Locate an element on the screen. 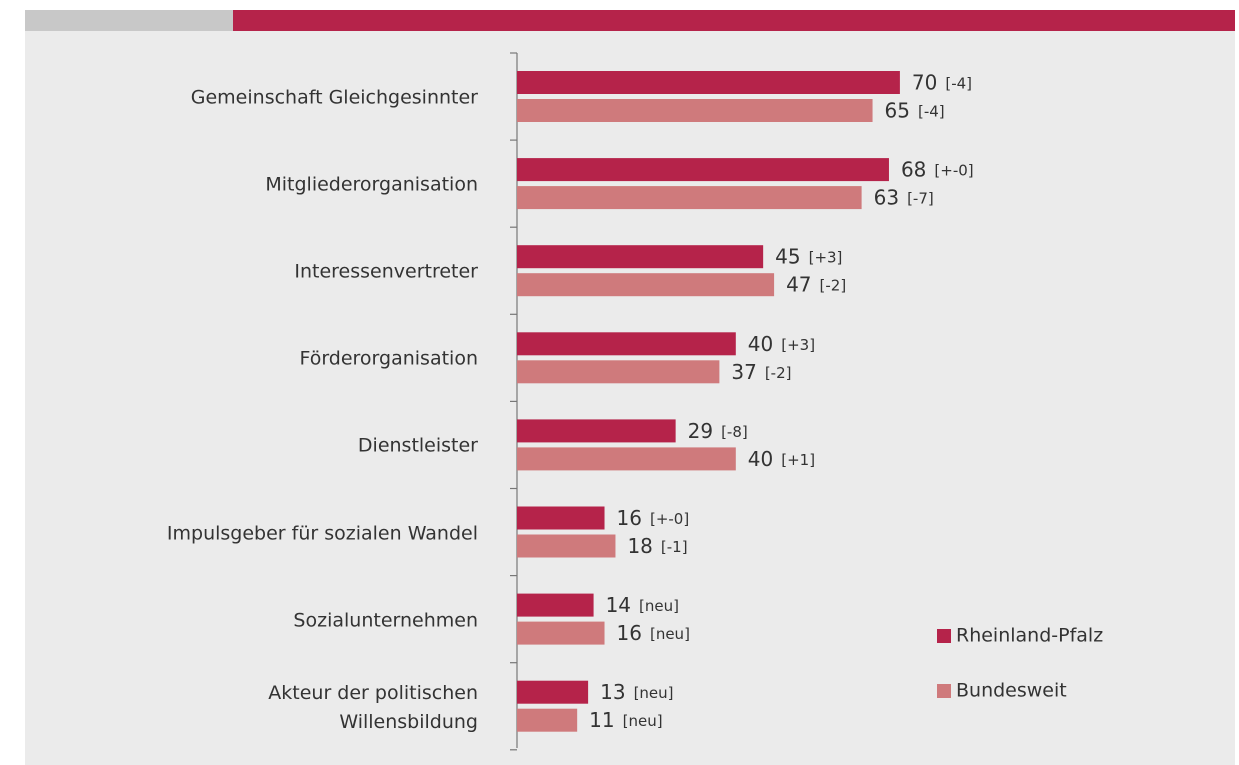  category-label: Gemeinschaft Gleichgesinnter is located at coordinates (334, 97).